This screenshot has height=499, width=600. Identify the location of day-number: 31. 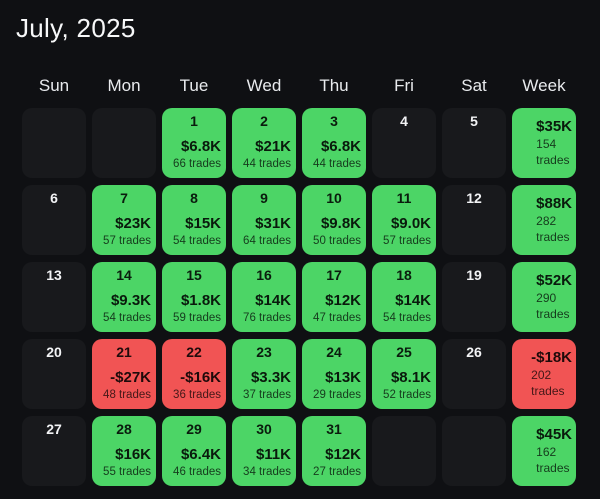
(334, 429).